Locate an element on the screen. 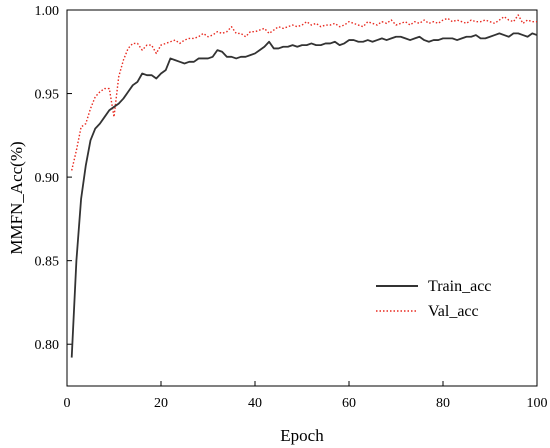 The image size is (550, 448). y-tick-label: 0.80 is located at coordinates (47, 345).